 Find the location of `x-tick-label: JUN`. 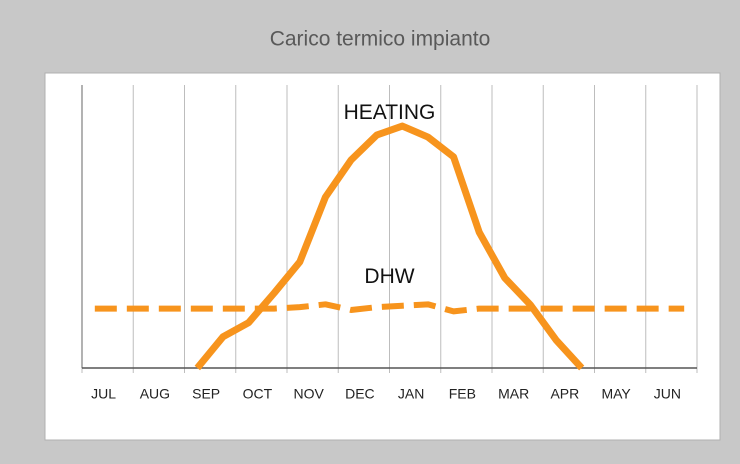

x-tick-label: JUN is located at coordinates (667, 394).